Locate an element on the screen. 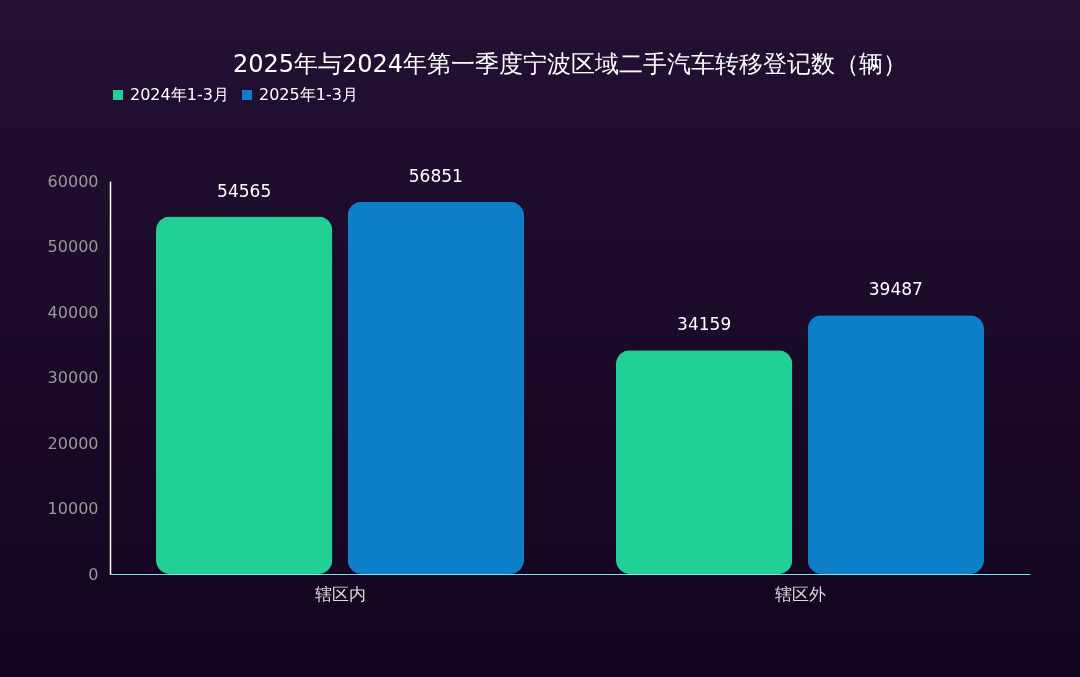 This screenshot has width=1080, height=677. y-tick-label: 30000 is located at coordinates (73, 377).